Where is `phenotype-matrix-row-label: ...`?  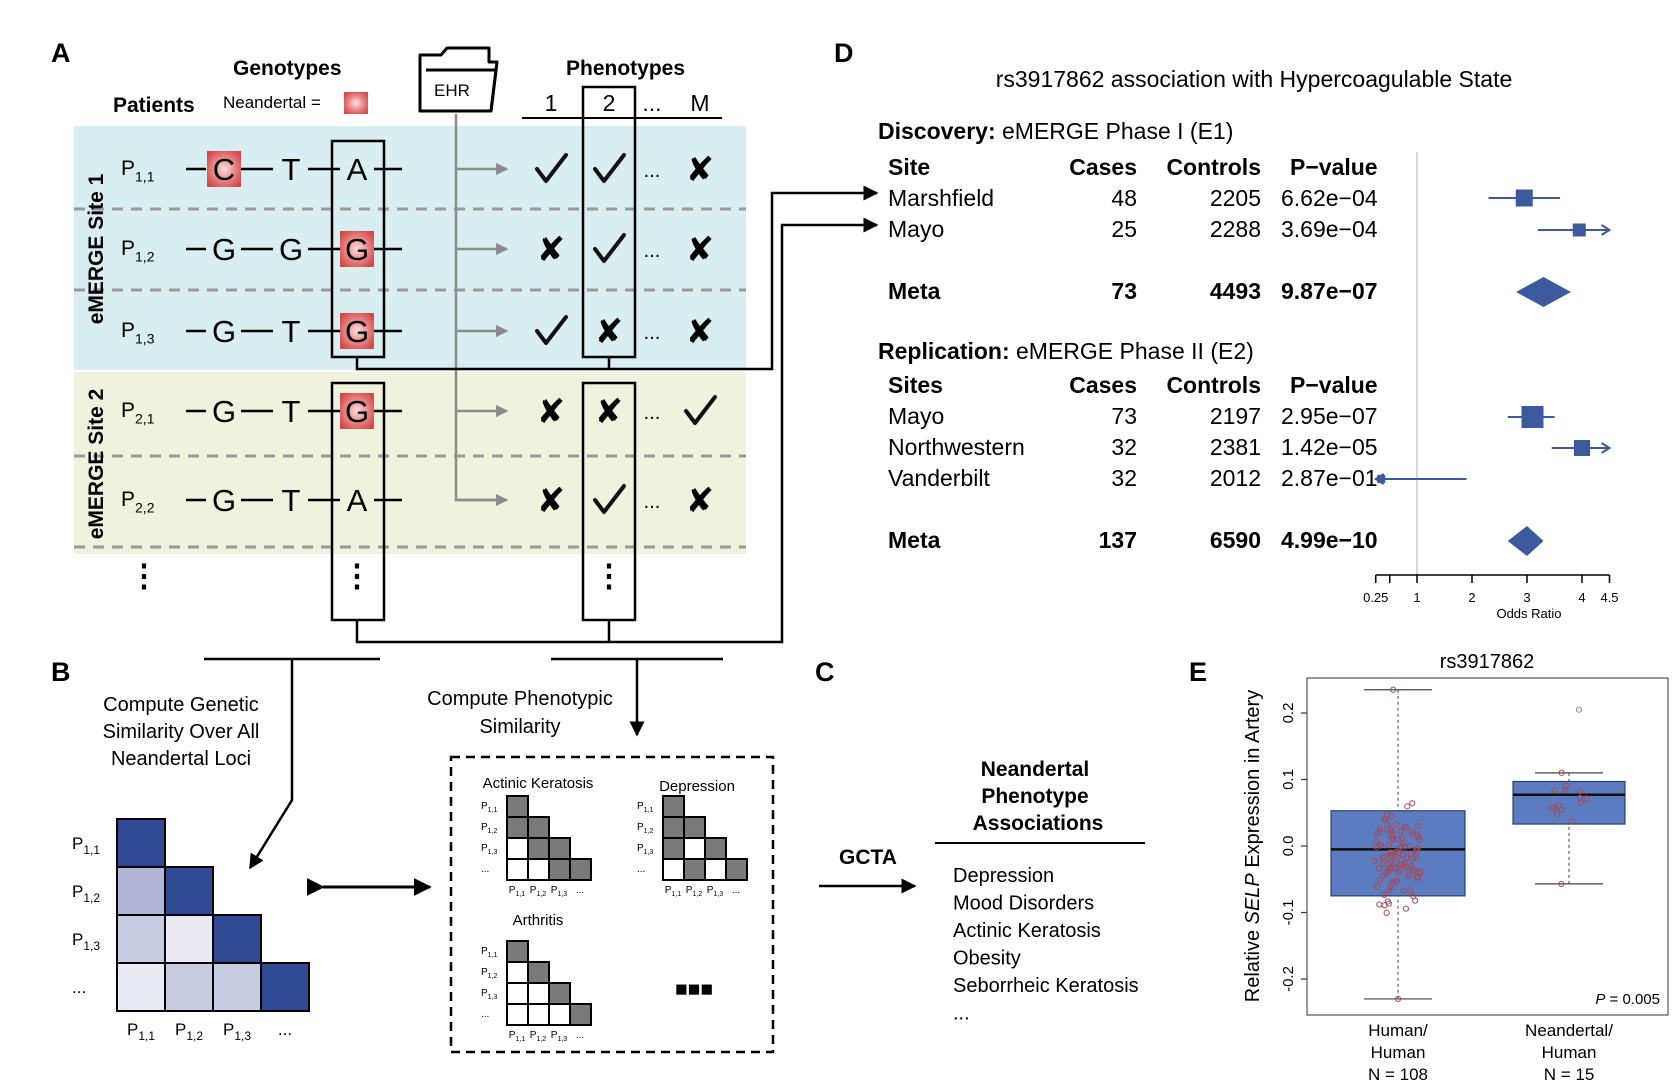
phenotype-matrix-row-label: ... is located at coordinates (485, 869).